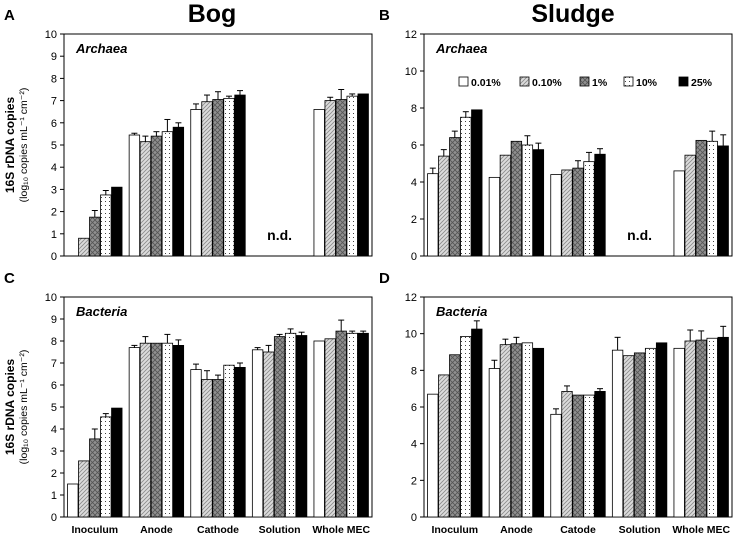 The image size is (737, 539). Describe the element at coordinates (411, 35) in the screenshot. I see `y-tick-label: 12` at that location.